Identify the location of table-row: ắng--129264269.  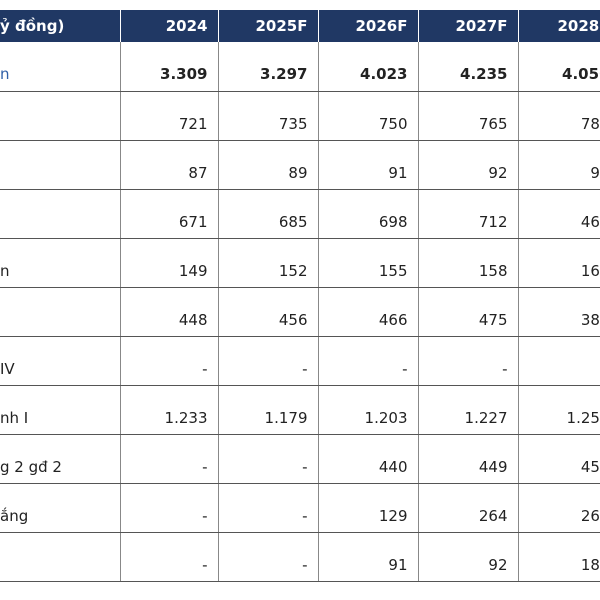
(300, 508).